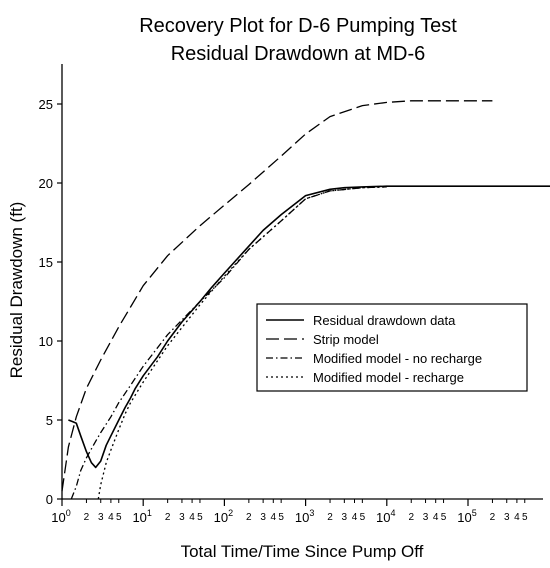  Describe the element at coordinates (16, 290) in the screenshot. I see `y-axis-label: Residual Drawdown (ft)` at that location.